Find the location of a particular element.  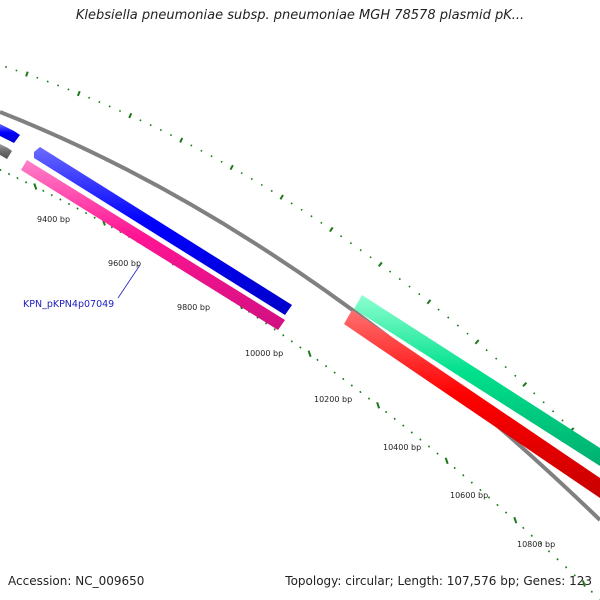

blue-gene is located at coordinates (163, 231).